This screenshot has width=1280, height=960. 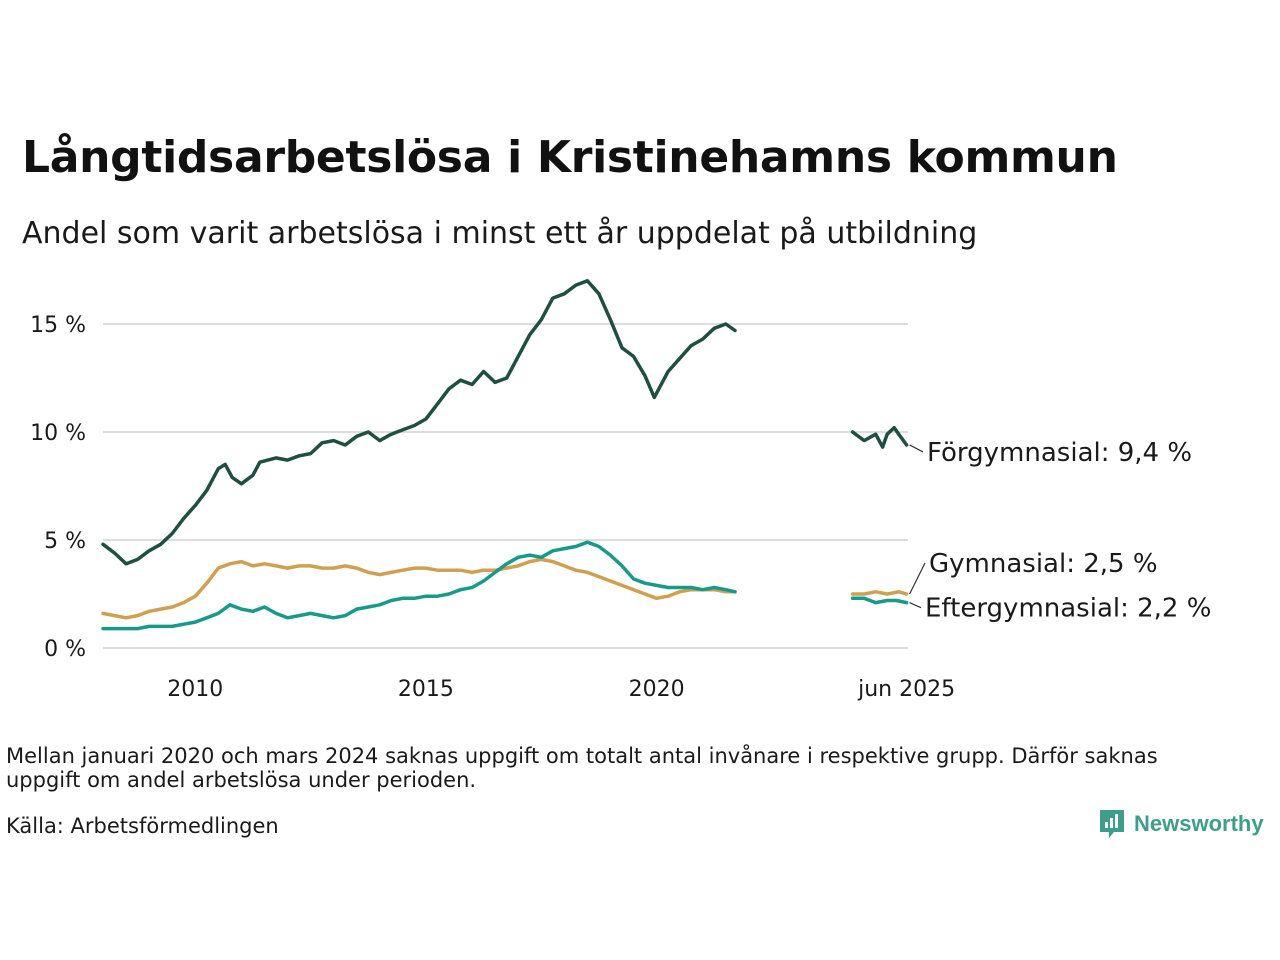 I want to click on source-note: Källa: Arbetsförmedlingen, so click(x=142, y=826).